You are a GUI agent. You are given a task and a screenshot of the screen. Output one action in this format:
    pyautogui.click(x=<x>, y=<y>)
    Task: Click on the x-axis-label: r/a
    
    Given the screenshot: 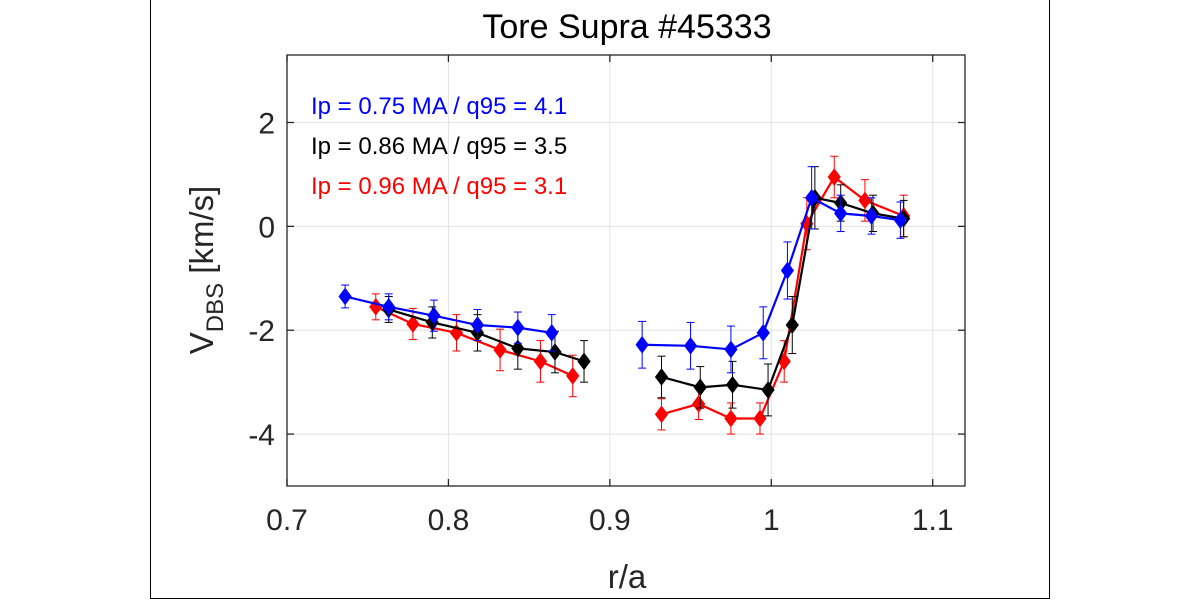 What is the action you would take?
    pyautogui.click(x=627, y=576)
    